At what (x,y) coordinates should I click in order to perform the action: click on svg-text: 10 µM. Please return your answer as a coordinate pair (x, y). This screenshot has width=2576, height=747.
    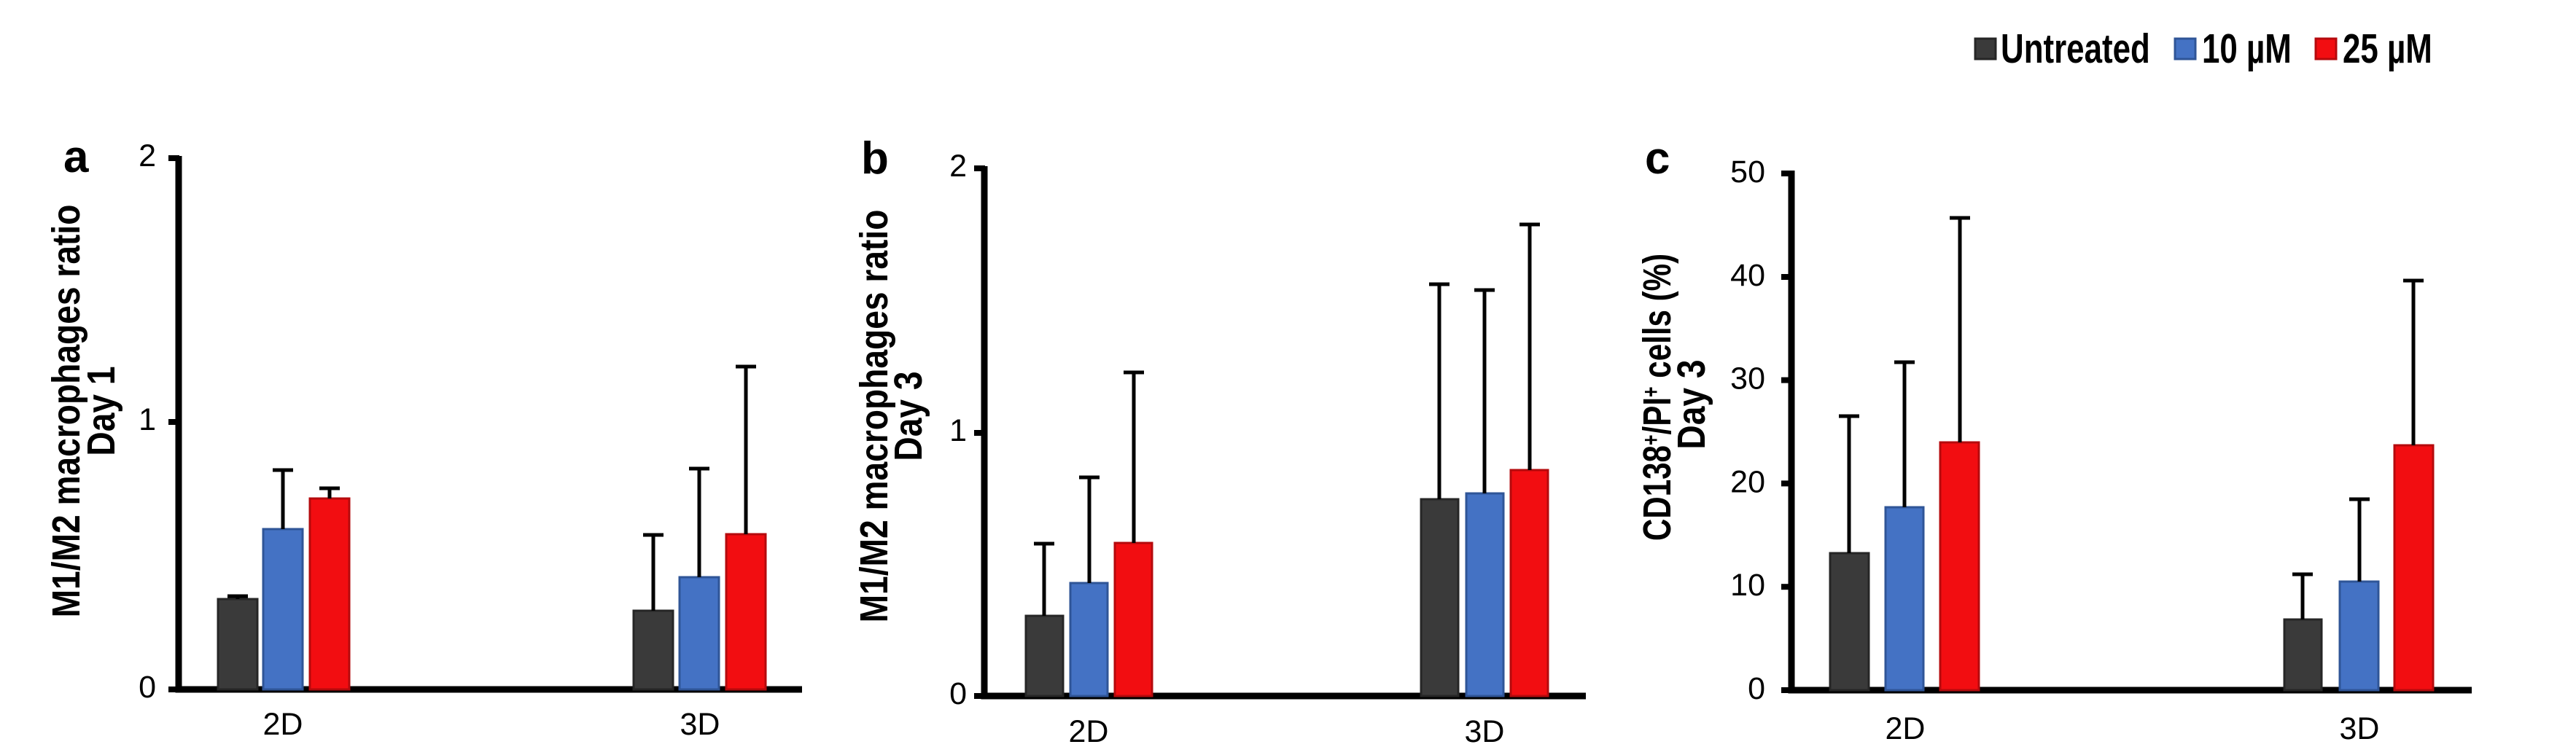
    Looking at the image, I should click on (2247, 48).